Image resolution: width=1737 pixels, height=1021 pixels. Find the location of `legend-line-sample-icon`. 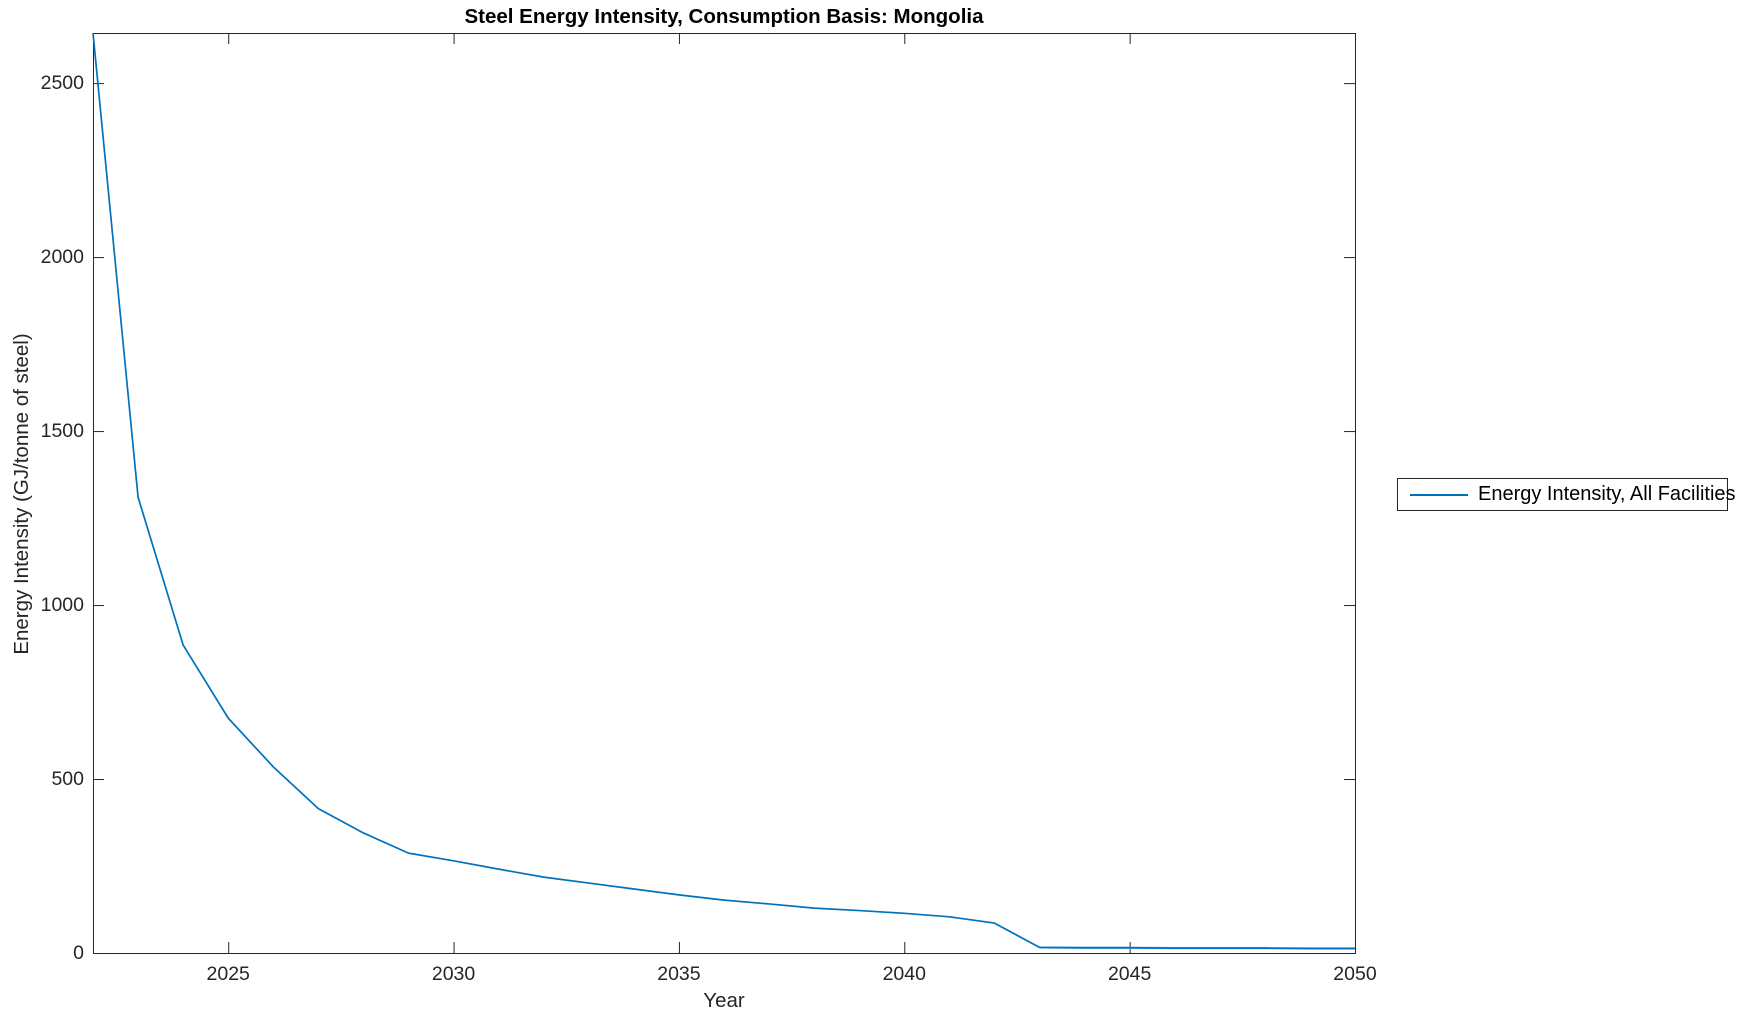

legend-line-sample-icon is located at coordinates (1439, 494).